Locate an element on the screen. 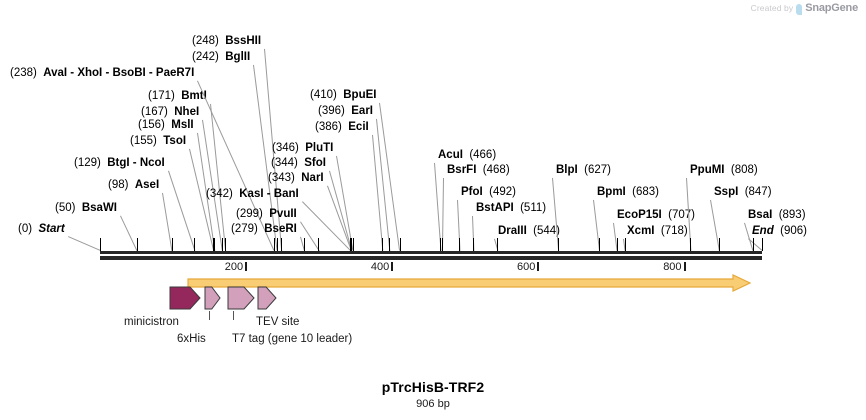 The image size is (866, 420). sequence-backbone-top is located at coordinates (431, 252).